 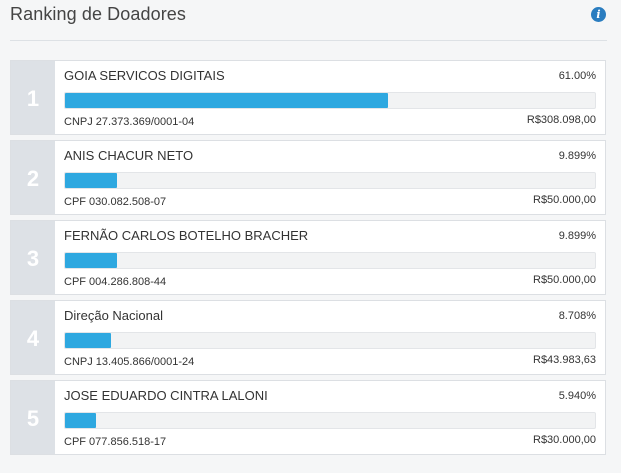 I want to click on donor-amount: R$308.098,00, so click(x=561, y=120).